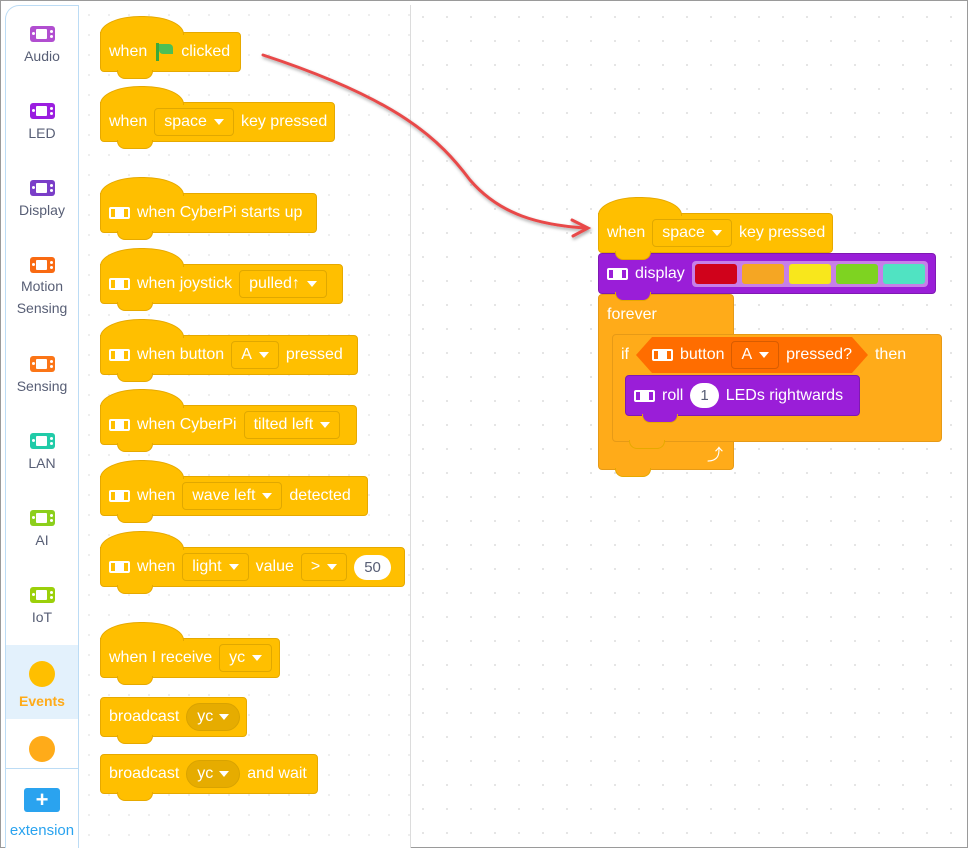 The height and width of the screenshot is (848, 968). I want to click on when-cyberpi-starts-block: when CyberPi starts up, so click(208, 208).